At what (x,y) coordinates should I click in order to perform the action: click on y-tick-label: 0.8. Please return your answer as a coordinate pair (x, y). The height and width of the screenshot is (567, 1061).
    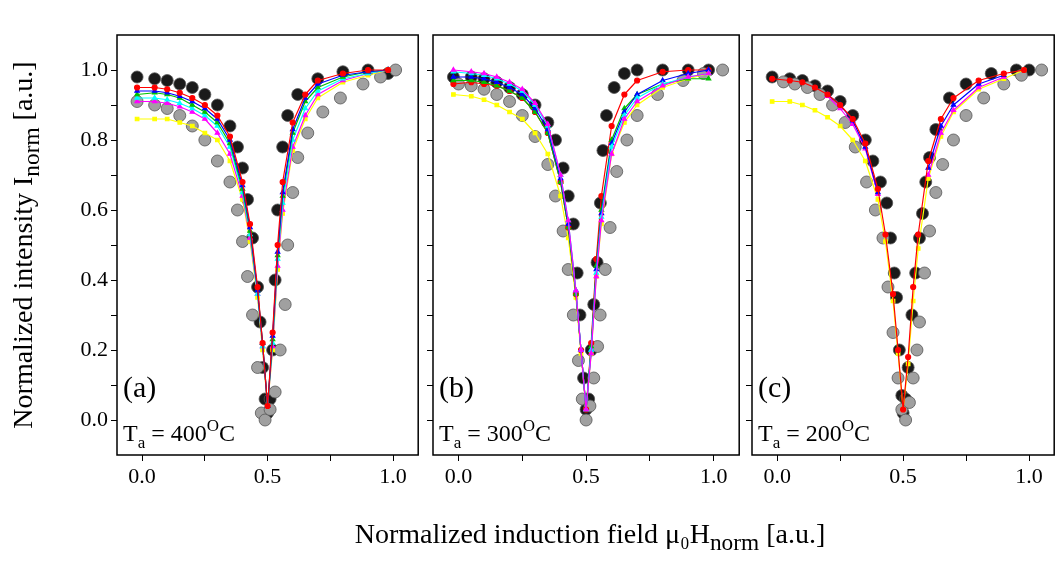
    Looking at the image, I should click on (94, 138).